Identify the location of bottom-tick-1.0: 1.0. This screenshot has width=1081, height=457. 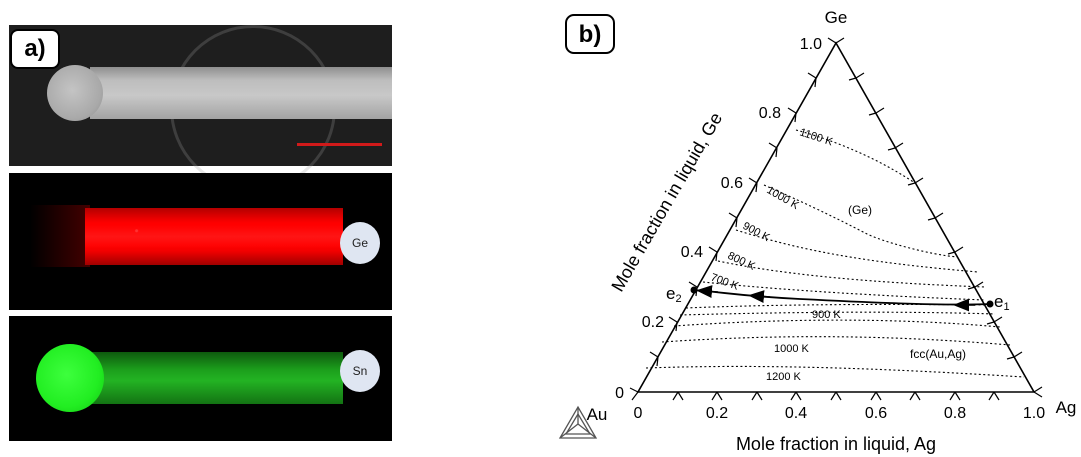
(1034, 413).